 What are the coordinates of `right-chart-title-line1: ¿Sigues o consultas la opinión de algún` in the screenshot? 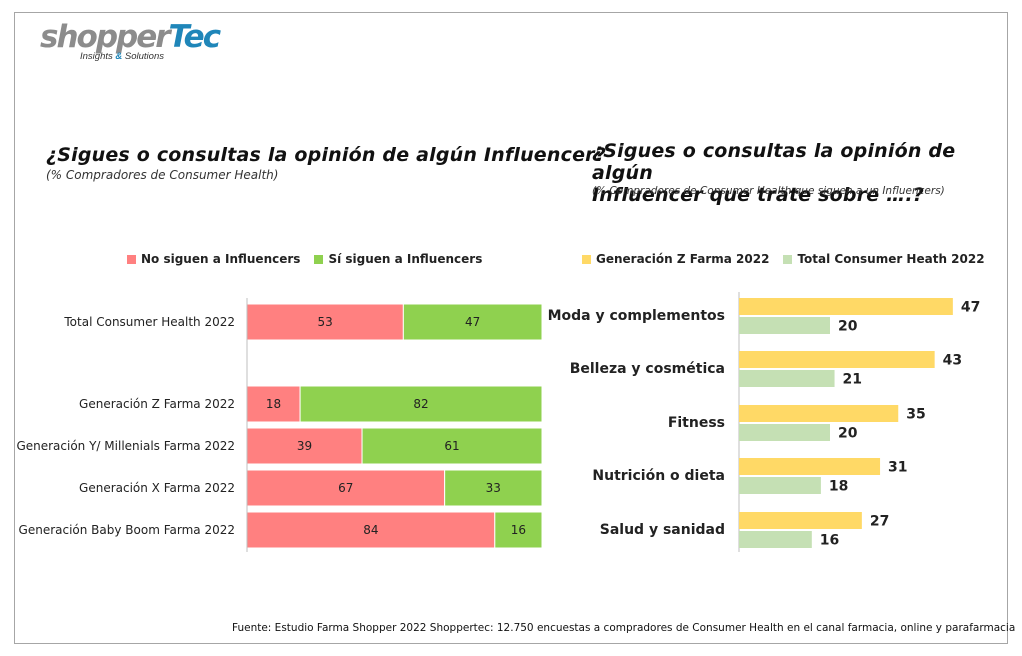 It's located at (774, 162).